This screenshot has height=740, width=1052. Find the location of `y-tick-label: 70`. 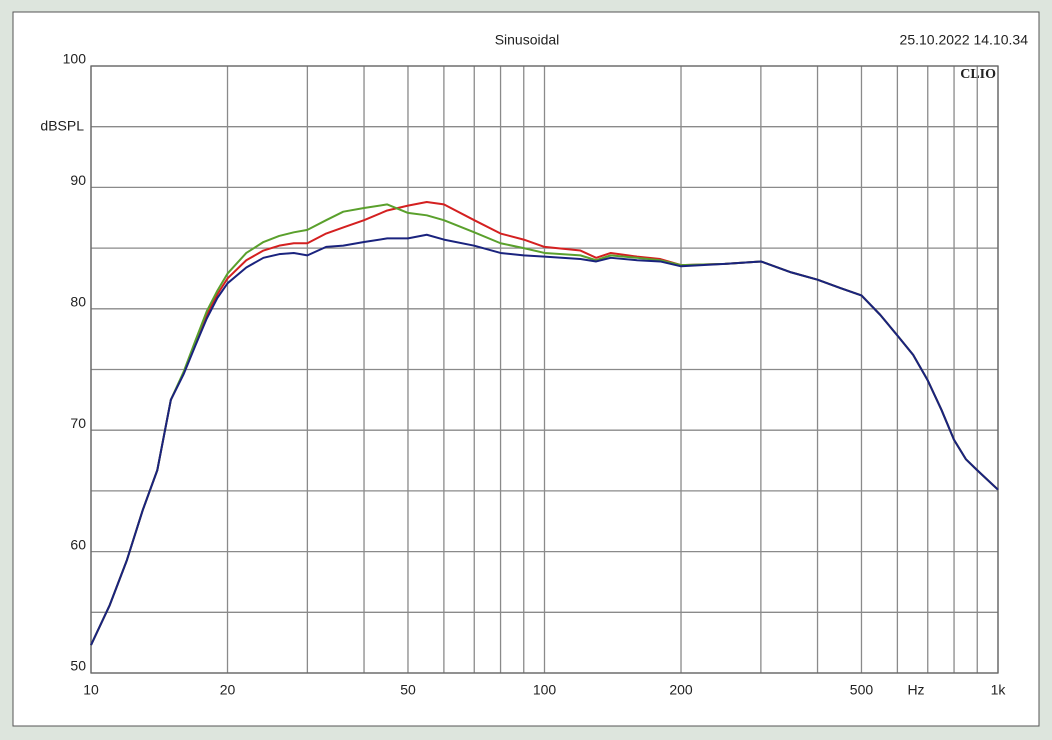

y-tick-label: 70 is located at coordinates (78, 423).